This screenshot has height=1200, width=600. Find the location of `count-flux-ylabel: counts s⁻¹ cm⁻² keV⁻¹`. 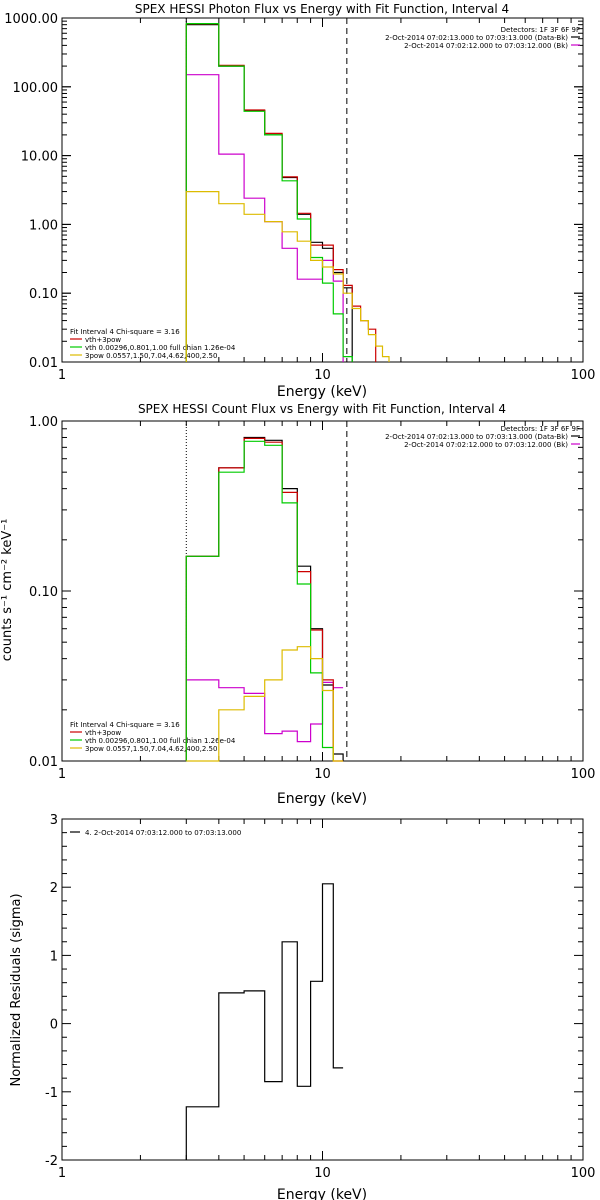

count-flux-ylabel: counts s⁻¹ cm⁻² keV⁻¹ is located at coordinates (7, 590).